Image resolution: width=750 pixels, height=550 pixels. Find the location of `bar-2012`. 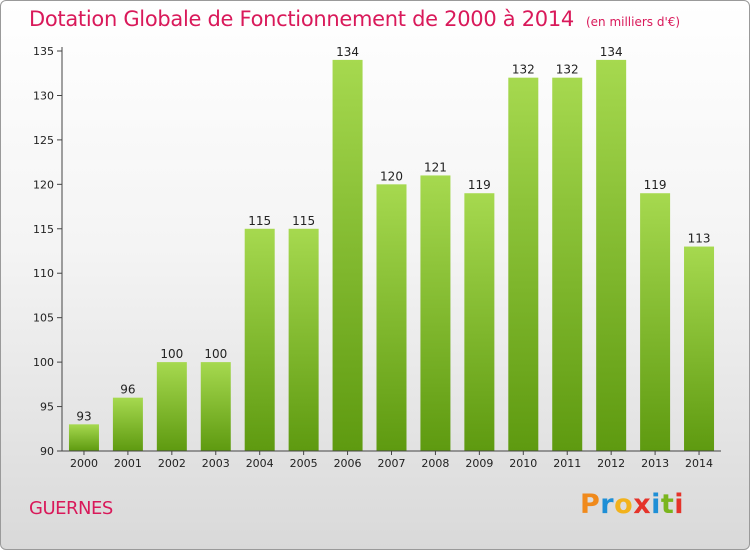

bar-2012 is located at coordinates (611, 255).